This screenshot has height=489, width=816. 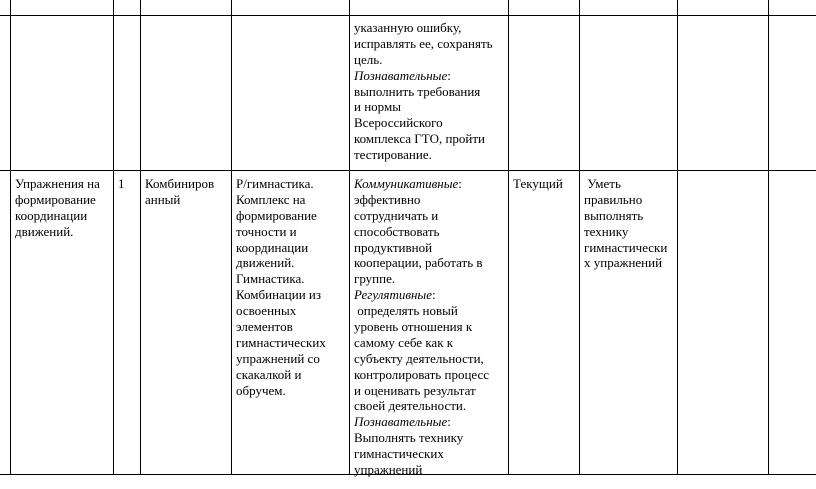 I want to click on italic-label: Регулятивные, so click(x=393, y=295).